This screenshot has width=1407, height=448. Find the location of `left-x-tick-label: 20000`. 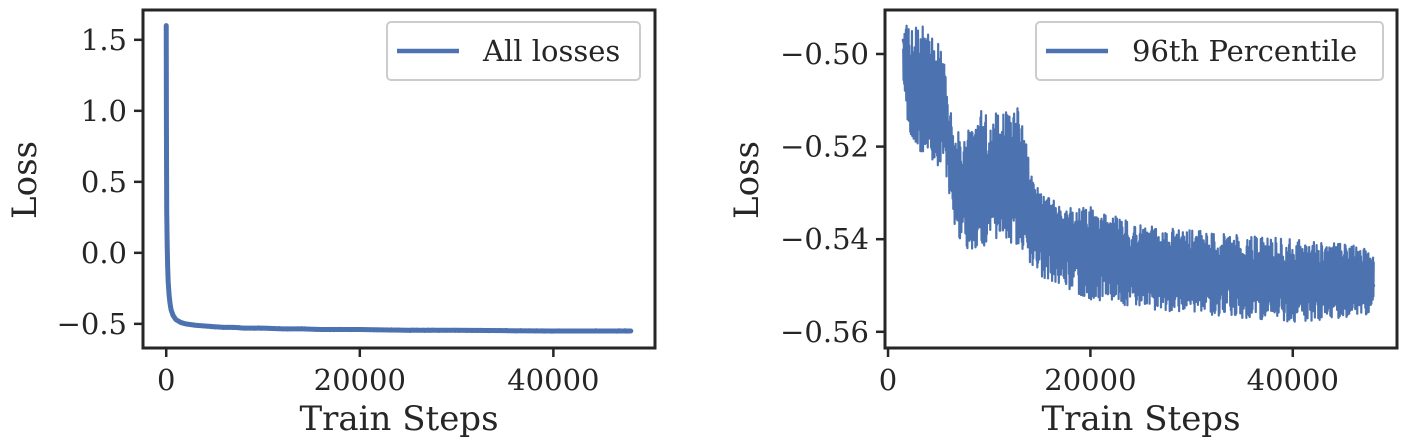

left-x-tick-label: 20000 is located at coordinates (360, 380).